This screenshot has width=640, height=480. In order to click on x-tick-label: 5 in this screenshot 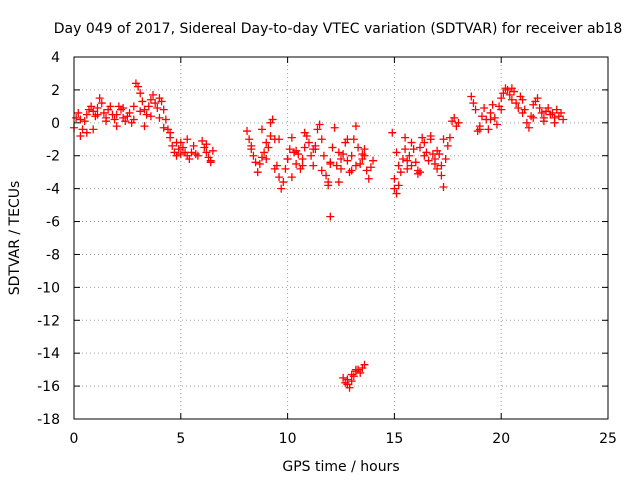, I will do `click(180, 439)`.